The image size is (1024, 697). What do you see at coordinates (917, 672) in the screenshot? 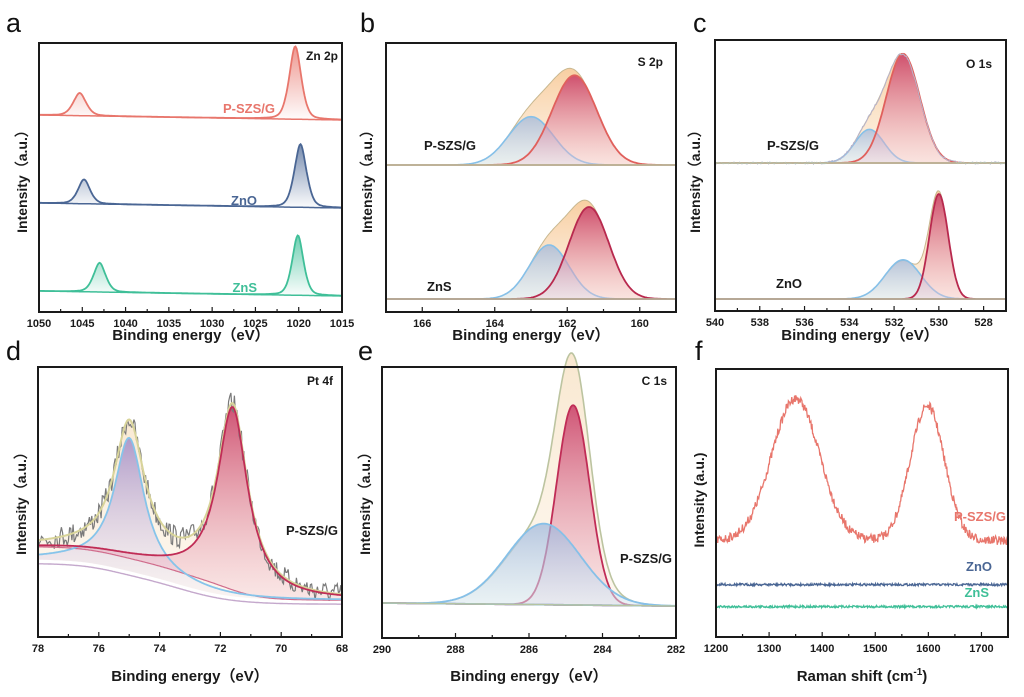
I see `x-axis-label-f-sup: -1` at bounding box center [917, 672].